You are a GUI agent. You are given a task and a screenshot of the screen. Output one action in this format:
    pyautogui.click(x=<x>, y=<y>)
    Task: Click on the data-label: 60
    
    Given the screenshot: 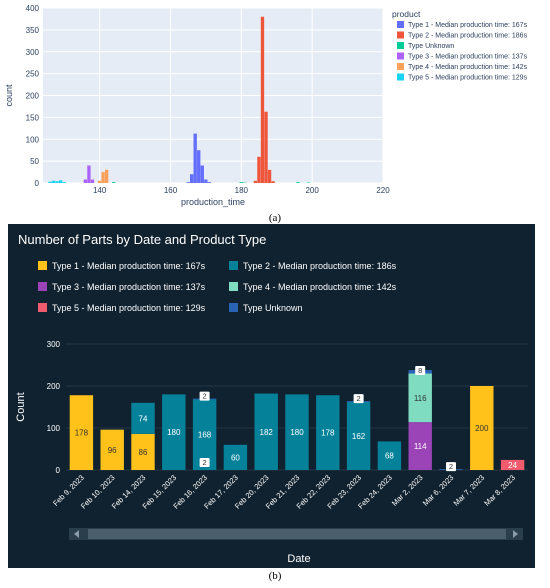 What is the action you would take?
    pyautogui.click(x=235, y=457)
    